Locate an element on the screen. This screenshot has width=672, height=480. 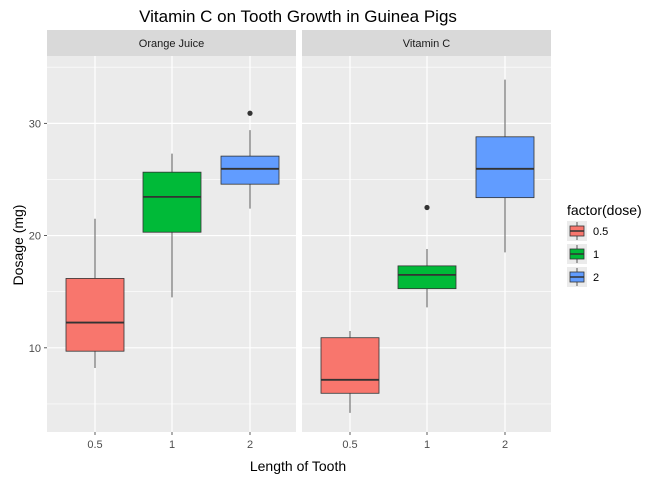
y-axis: 10 20 30 is located at coordinates (38, 236).